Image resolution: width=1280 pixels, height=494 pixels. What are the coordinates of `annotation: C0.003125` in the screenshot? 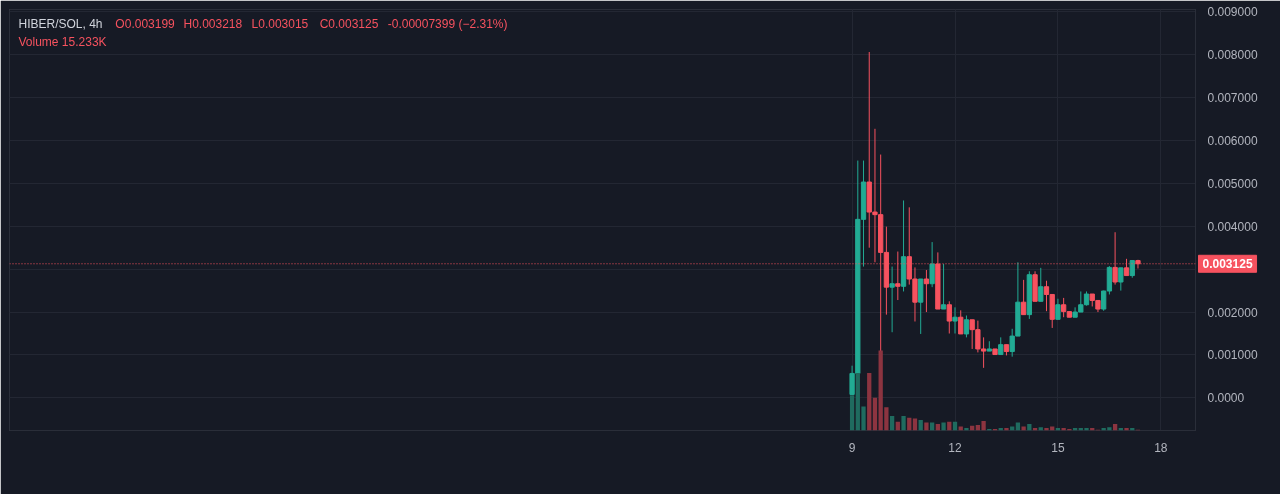 It's located at (349, 23).